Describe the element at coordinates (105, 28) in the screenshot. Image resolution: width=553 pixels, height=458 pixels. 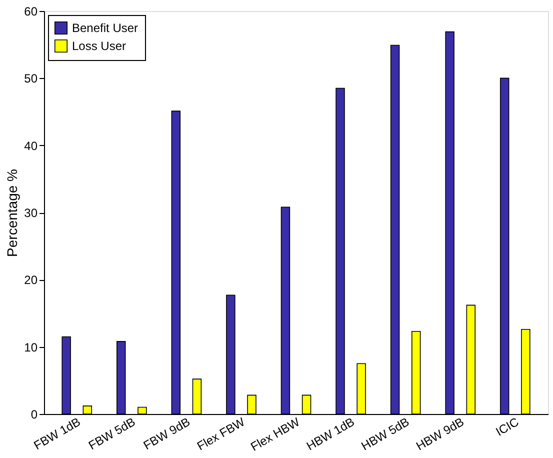
I see `legend-label: Benefit User` at that location.